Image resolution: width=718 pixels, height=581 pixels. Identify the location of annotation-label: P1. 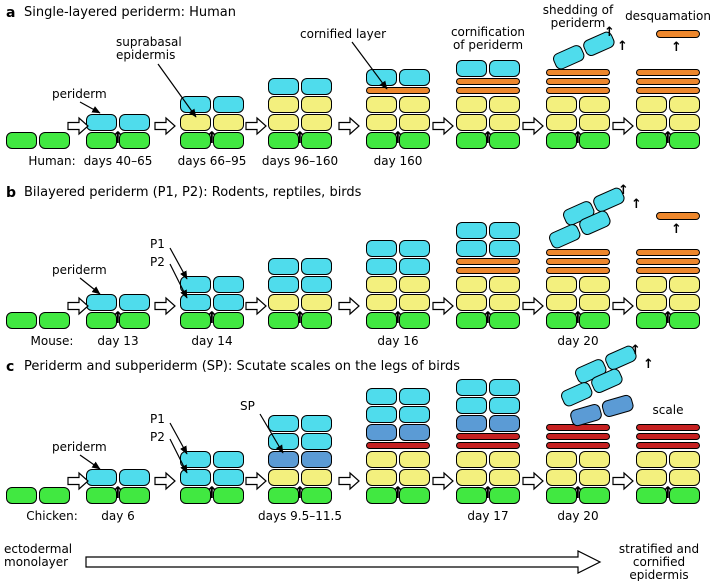
(157, 244).